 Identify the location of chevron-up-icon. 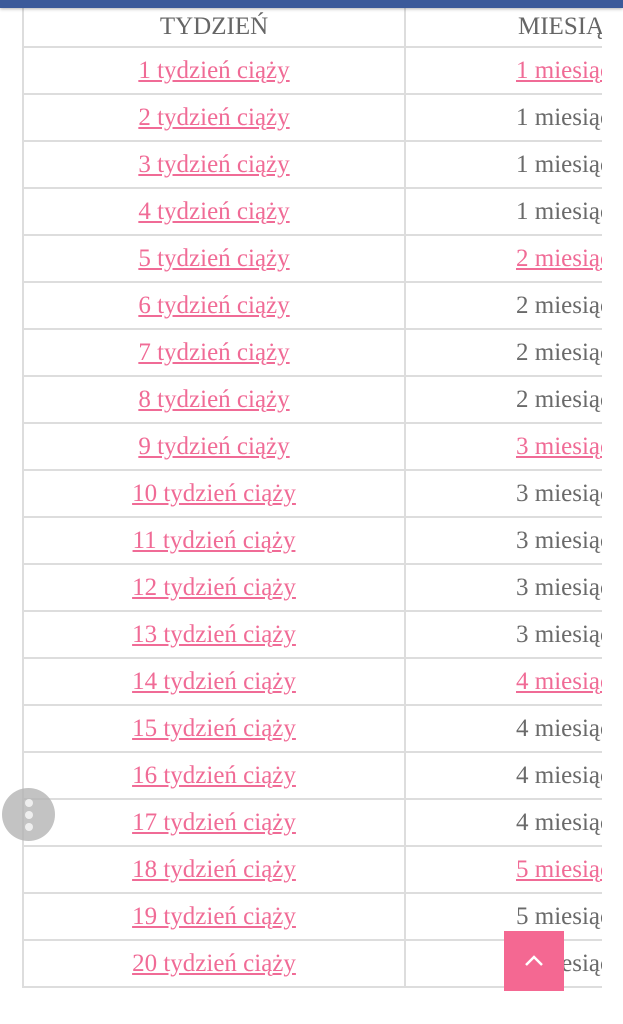
(534, 960).